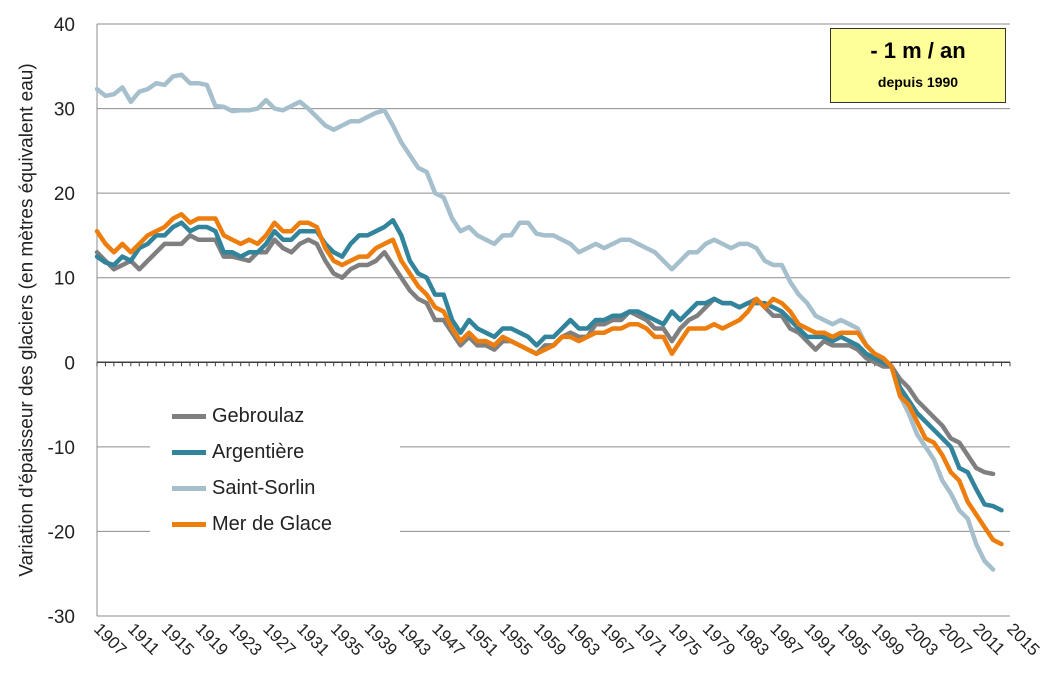 Image resolution: width=1040 pixels, height=680 pixels. Describe the element at coordinates (279, 639) in the screenshot. I see `x-tick-label: 1927` at that location.